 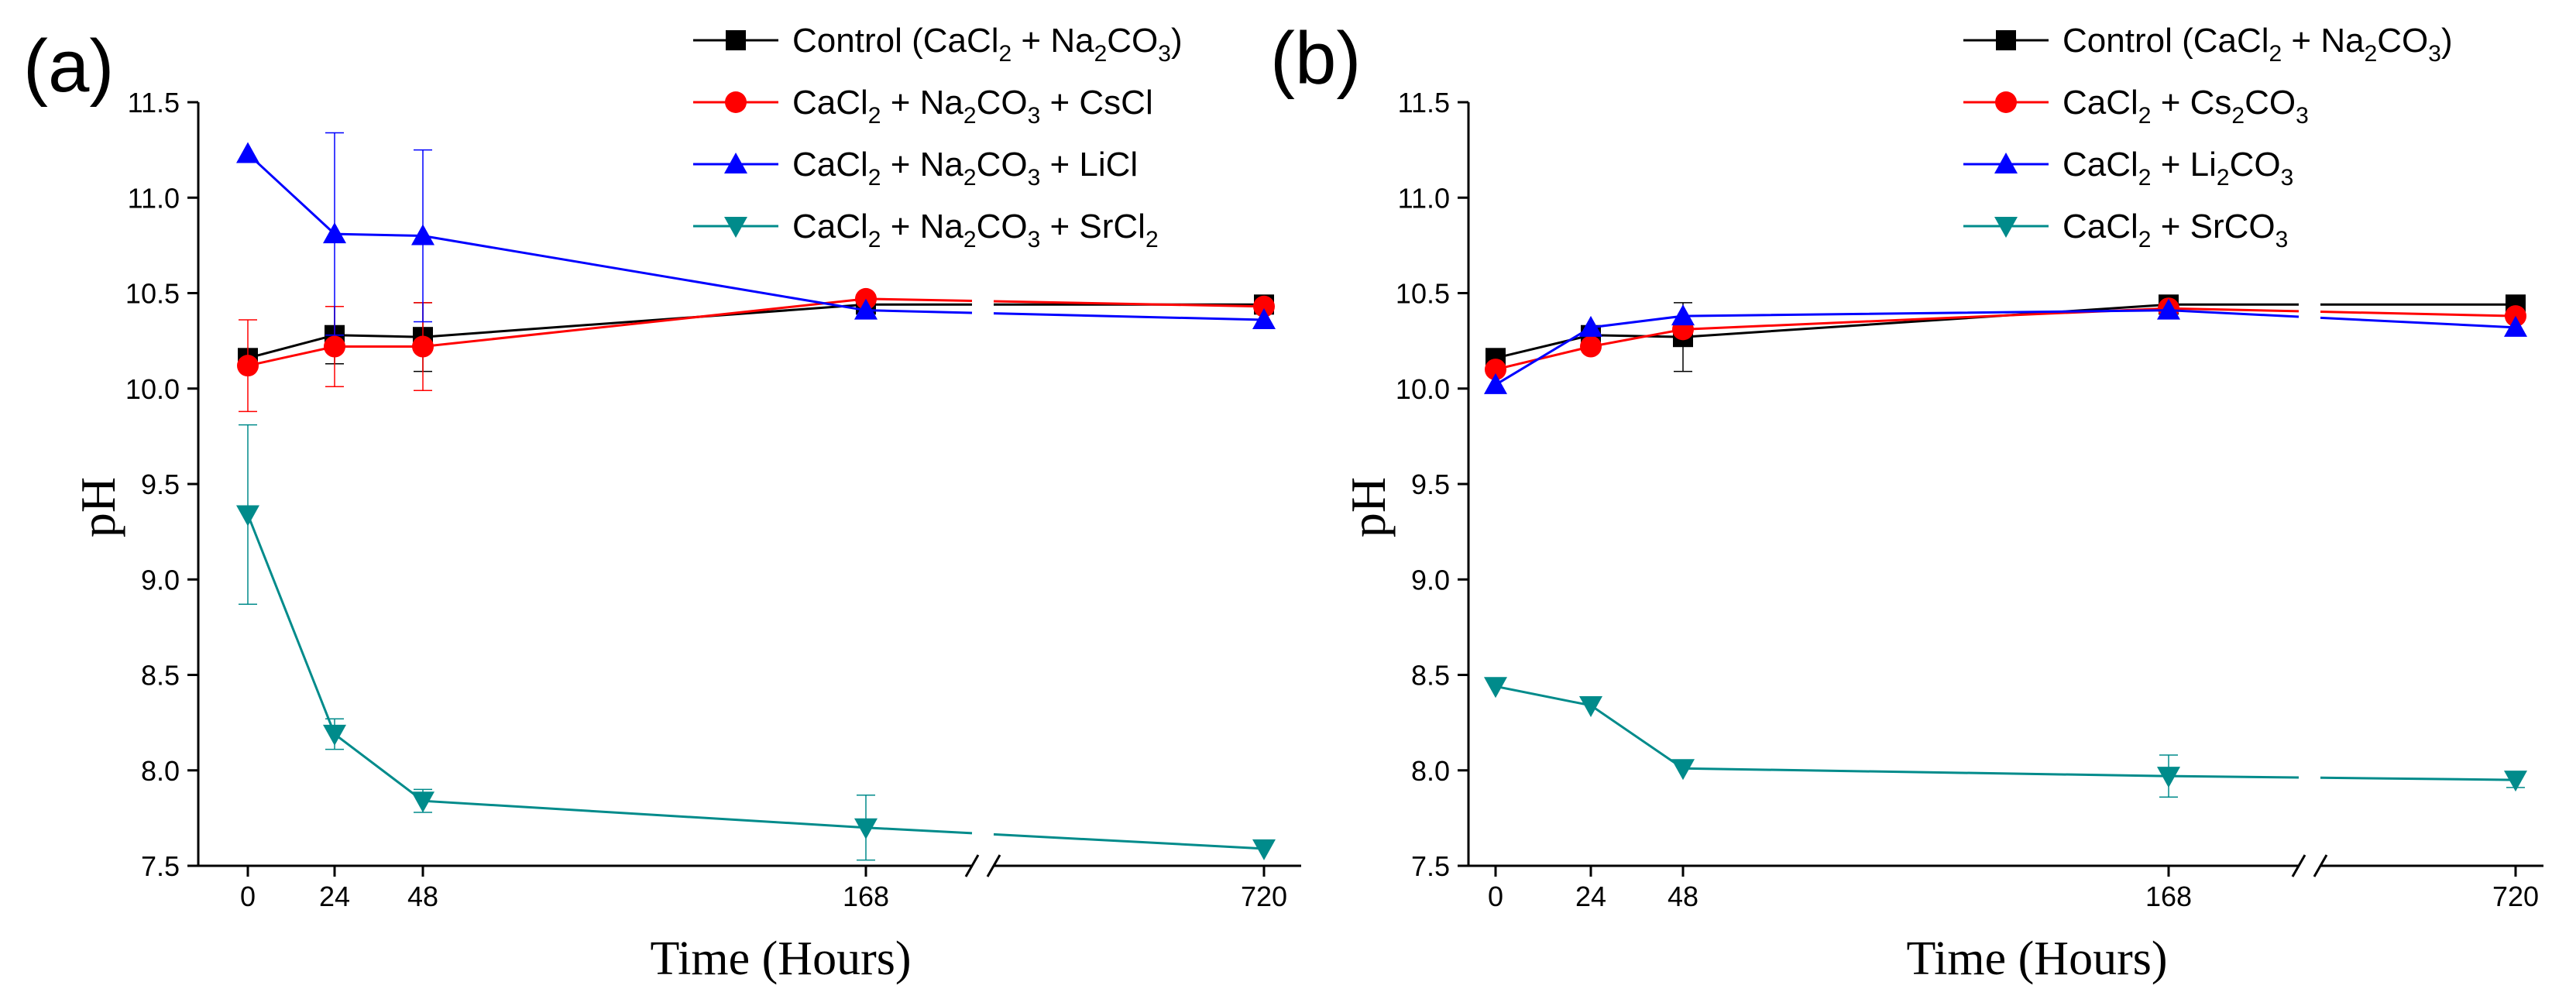 I want to click on x-tick-label: 168, so click(x=866, y=896).